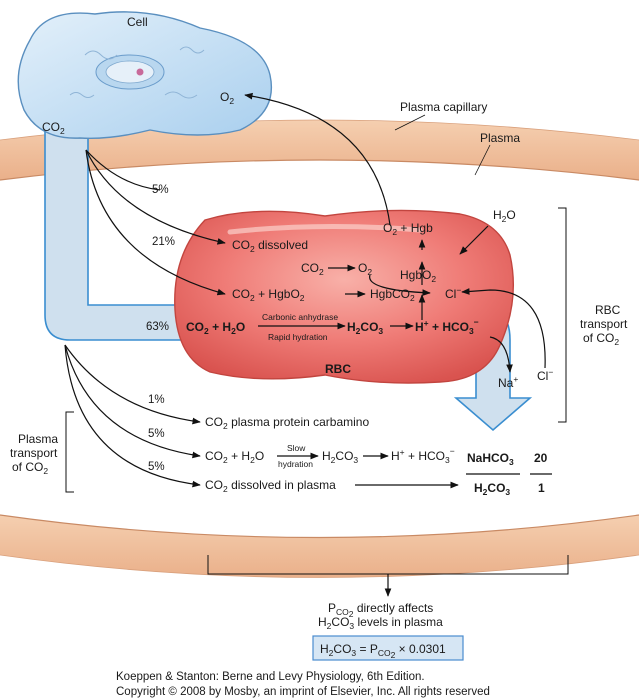  What do you see at coordinates (296, 448) in the screenshot?
I see `slow-label: Slow` at bounding box center [296, 448].